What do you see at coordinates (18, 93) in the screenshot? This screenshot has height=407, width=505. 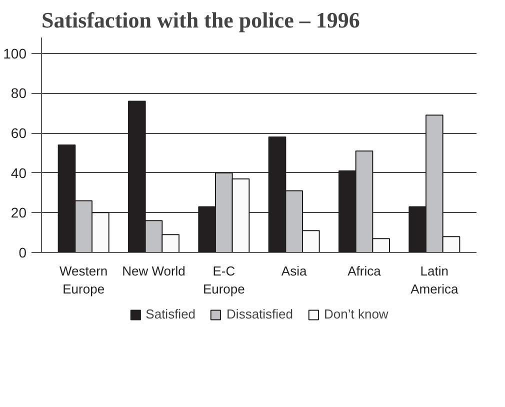 I see `y-tick-label: 80` at bounding box center [18, 93].